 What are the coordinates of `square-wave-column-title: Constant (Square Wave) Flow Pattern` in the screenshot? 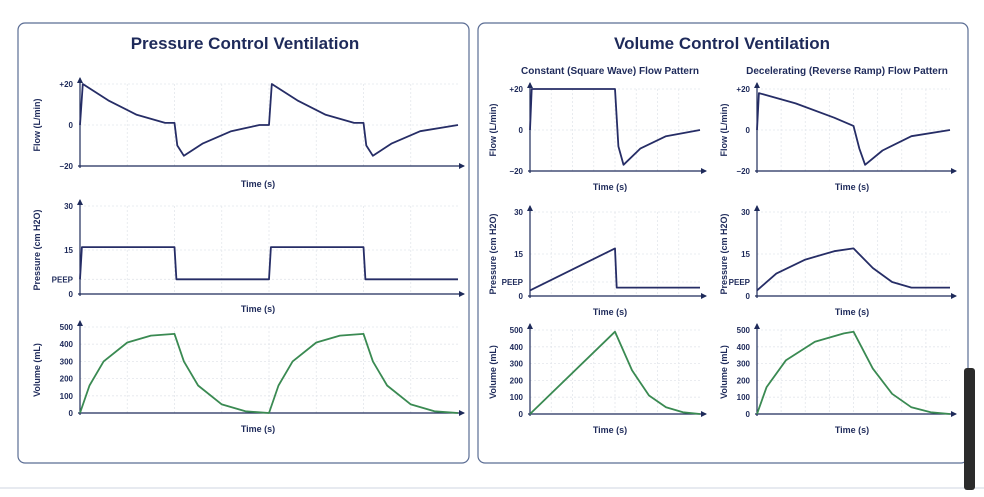 It's located at (610, 71).